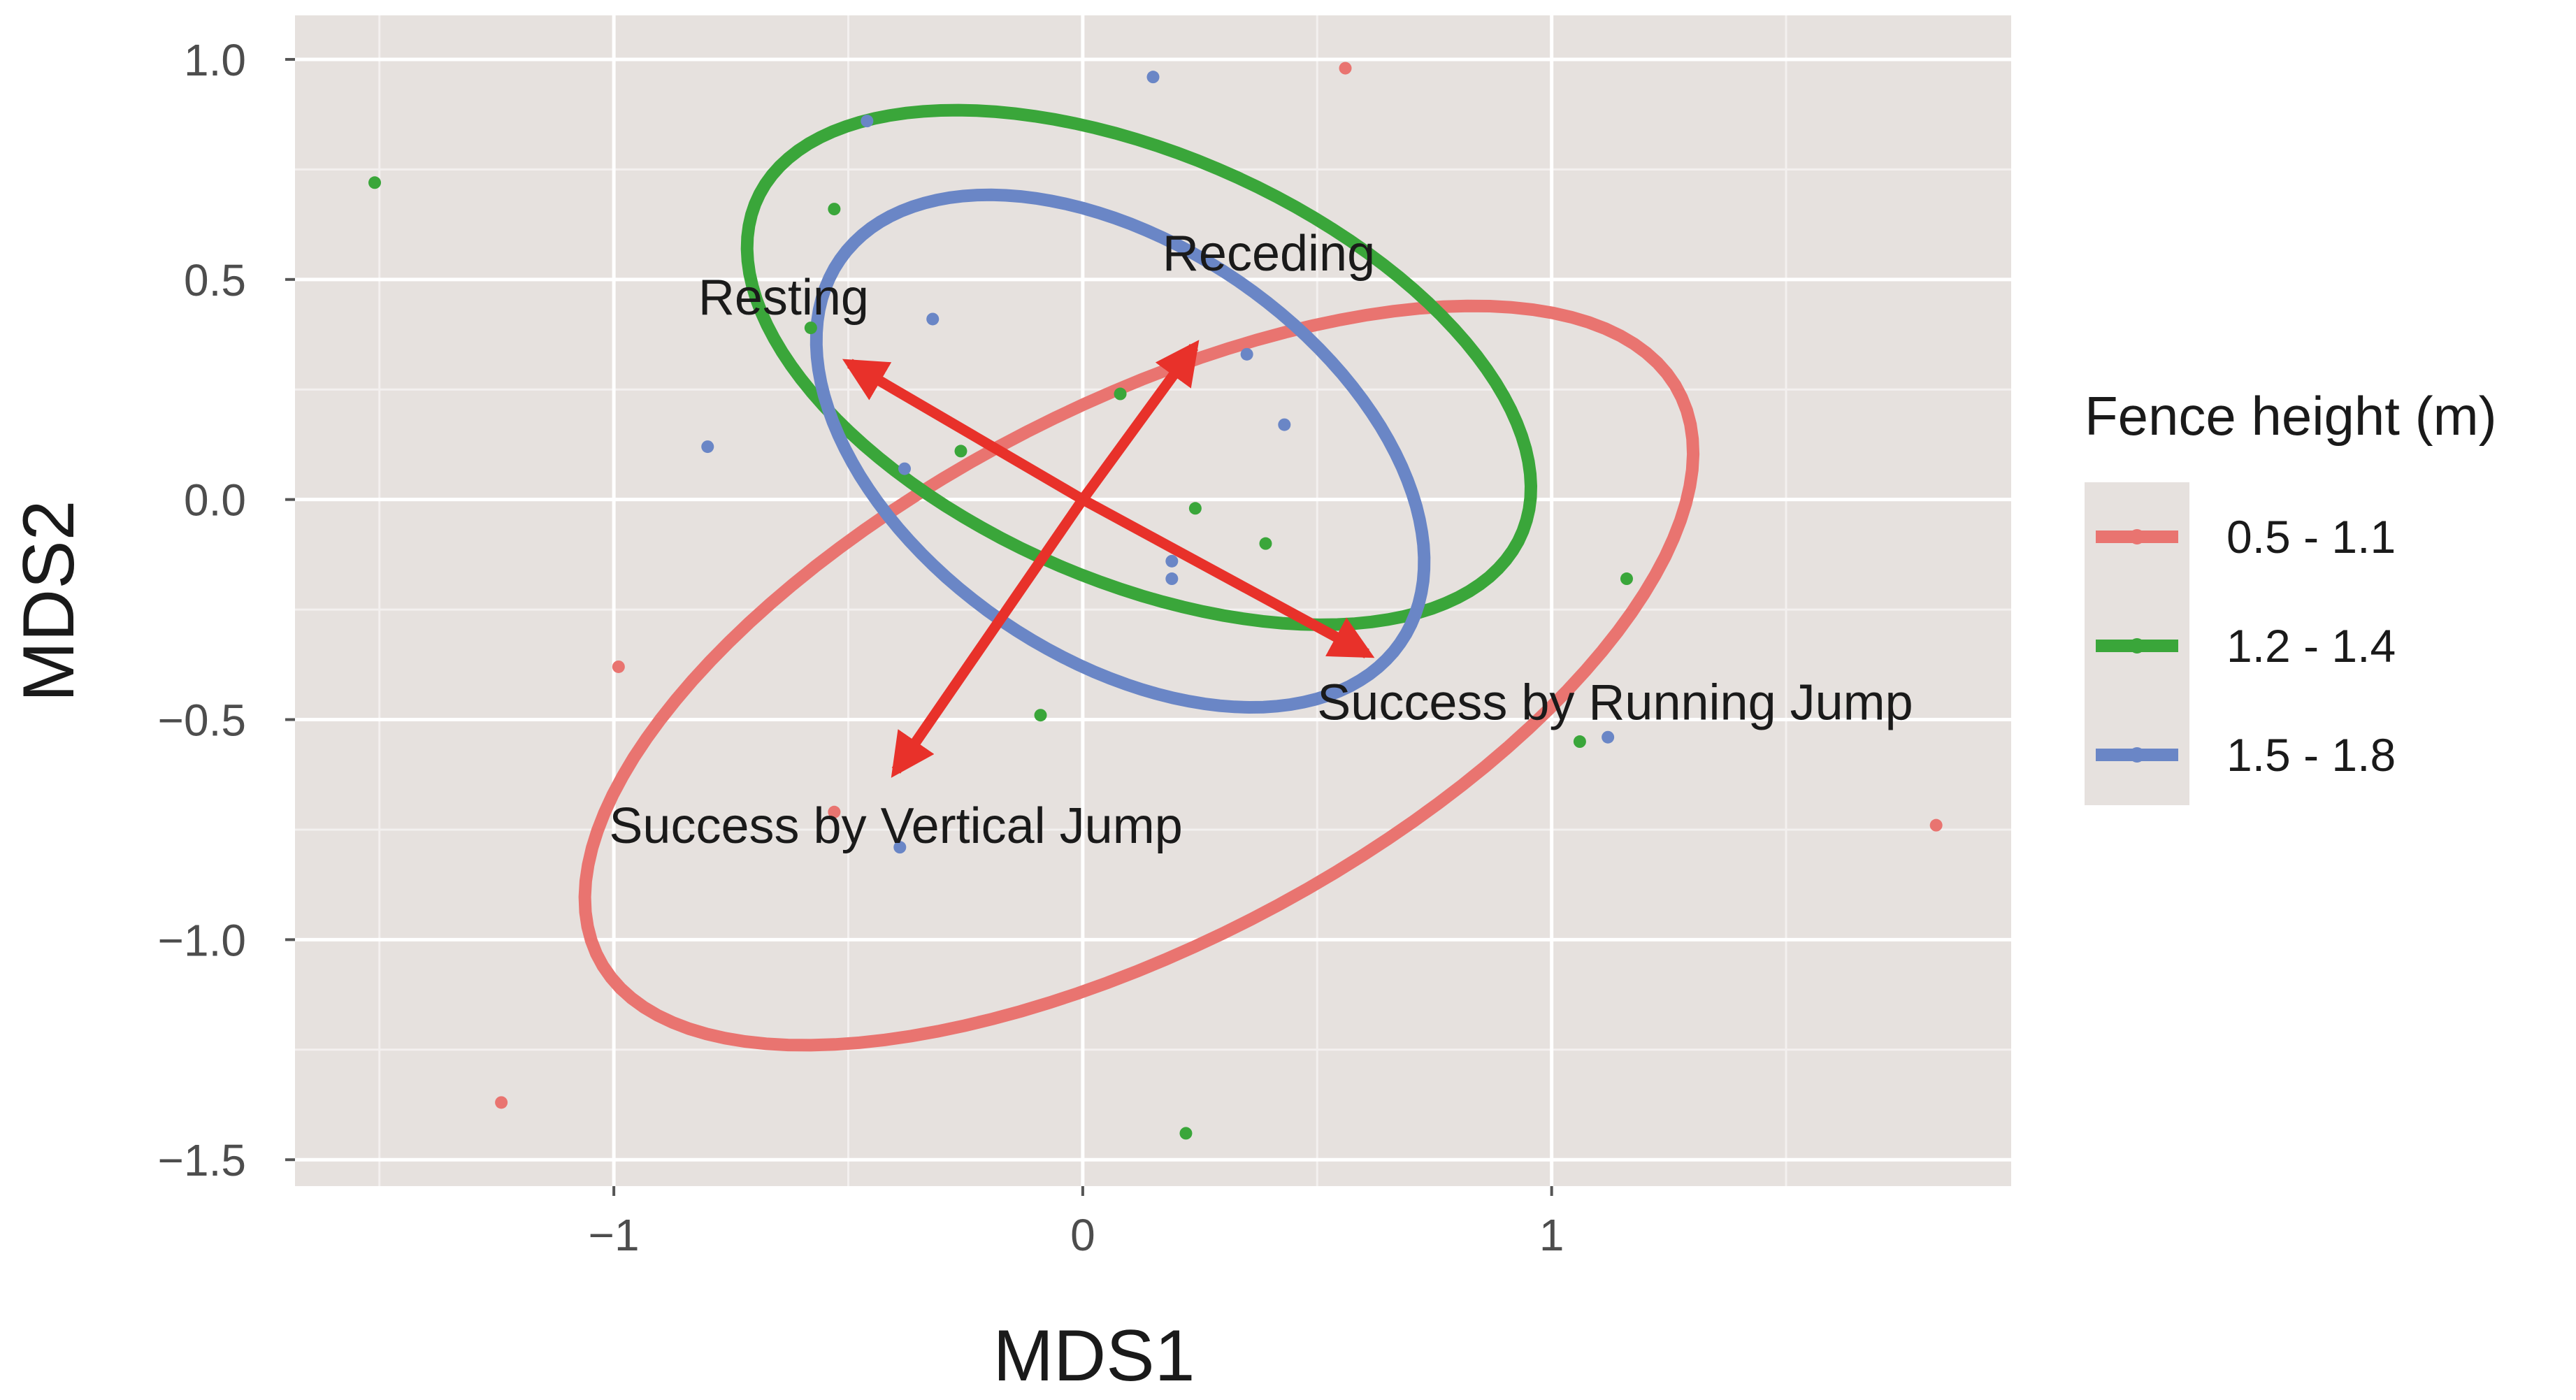  I want to click on arrow-label-2: Receding, so click(1269, 254).